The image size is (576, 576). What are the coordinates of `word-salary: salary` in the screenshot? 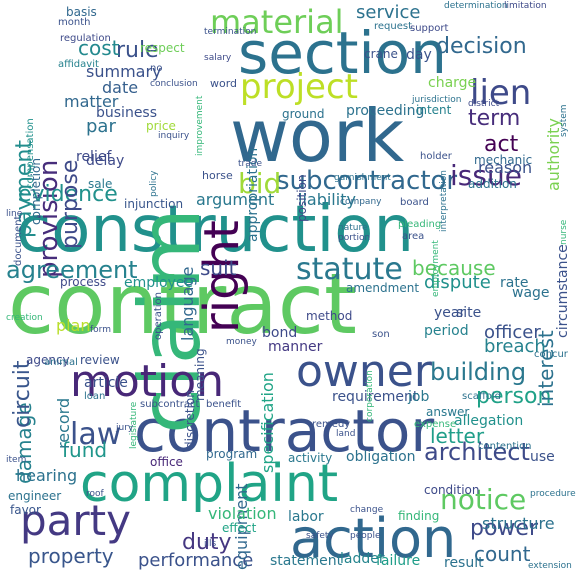 It's located at (218, 58).